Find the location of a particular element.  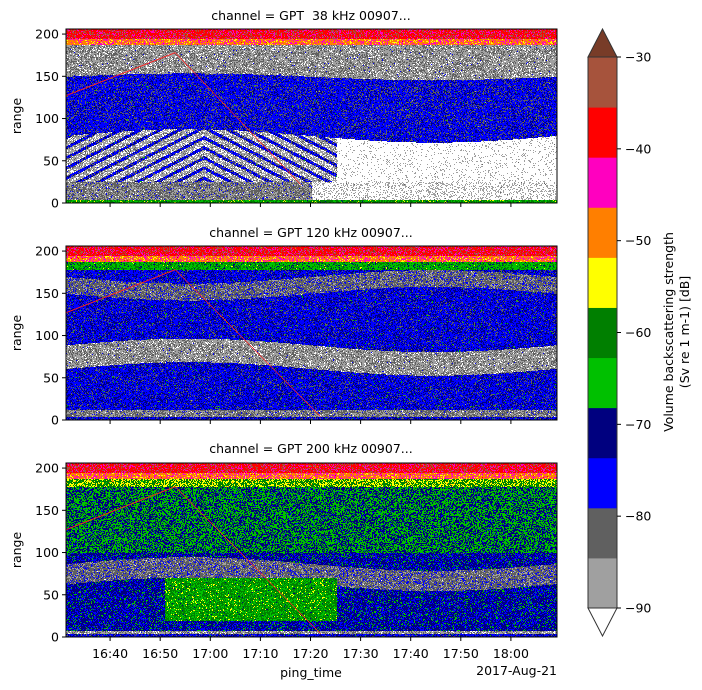

colorbar-tick-label: −70 is located at coordinates (638, 424).